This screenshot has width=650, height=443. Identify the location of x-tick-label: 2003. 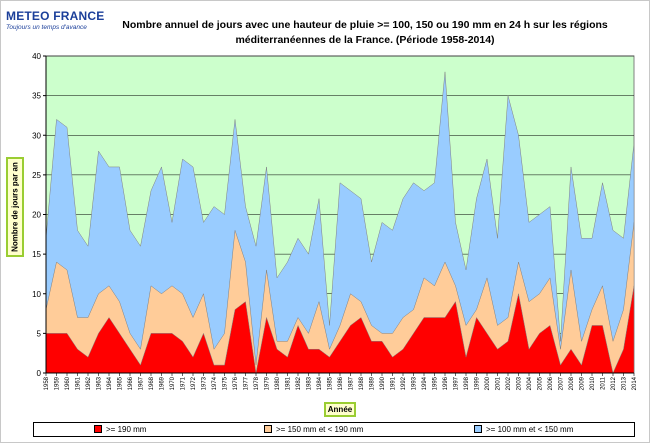
(520, 383).